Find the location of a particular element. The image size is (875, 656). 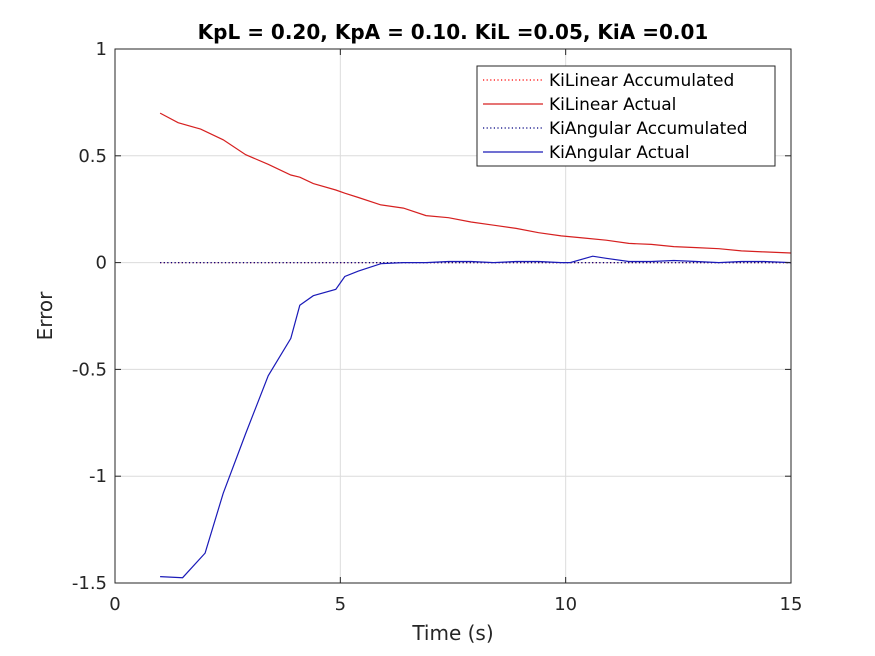

y-tick-label: -1.5 is located at coordinates (89, 583).